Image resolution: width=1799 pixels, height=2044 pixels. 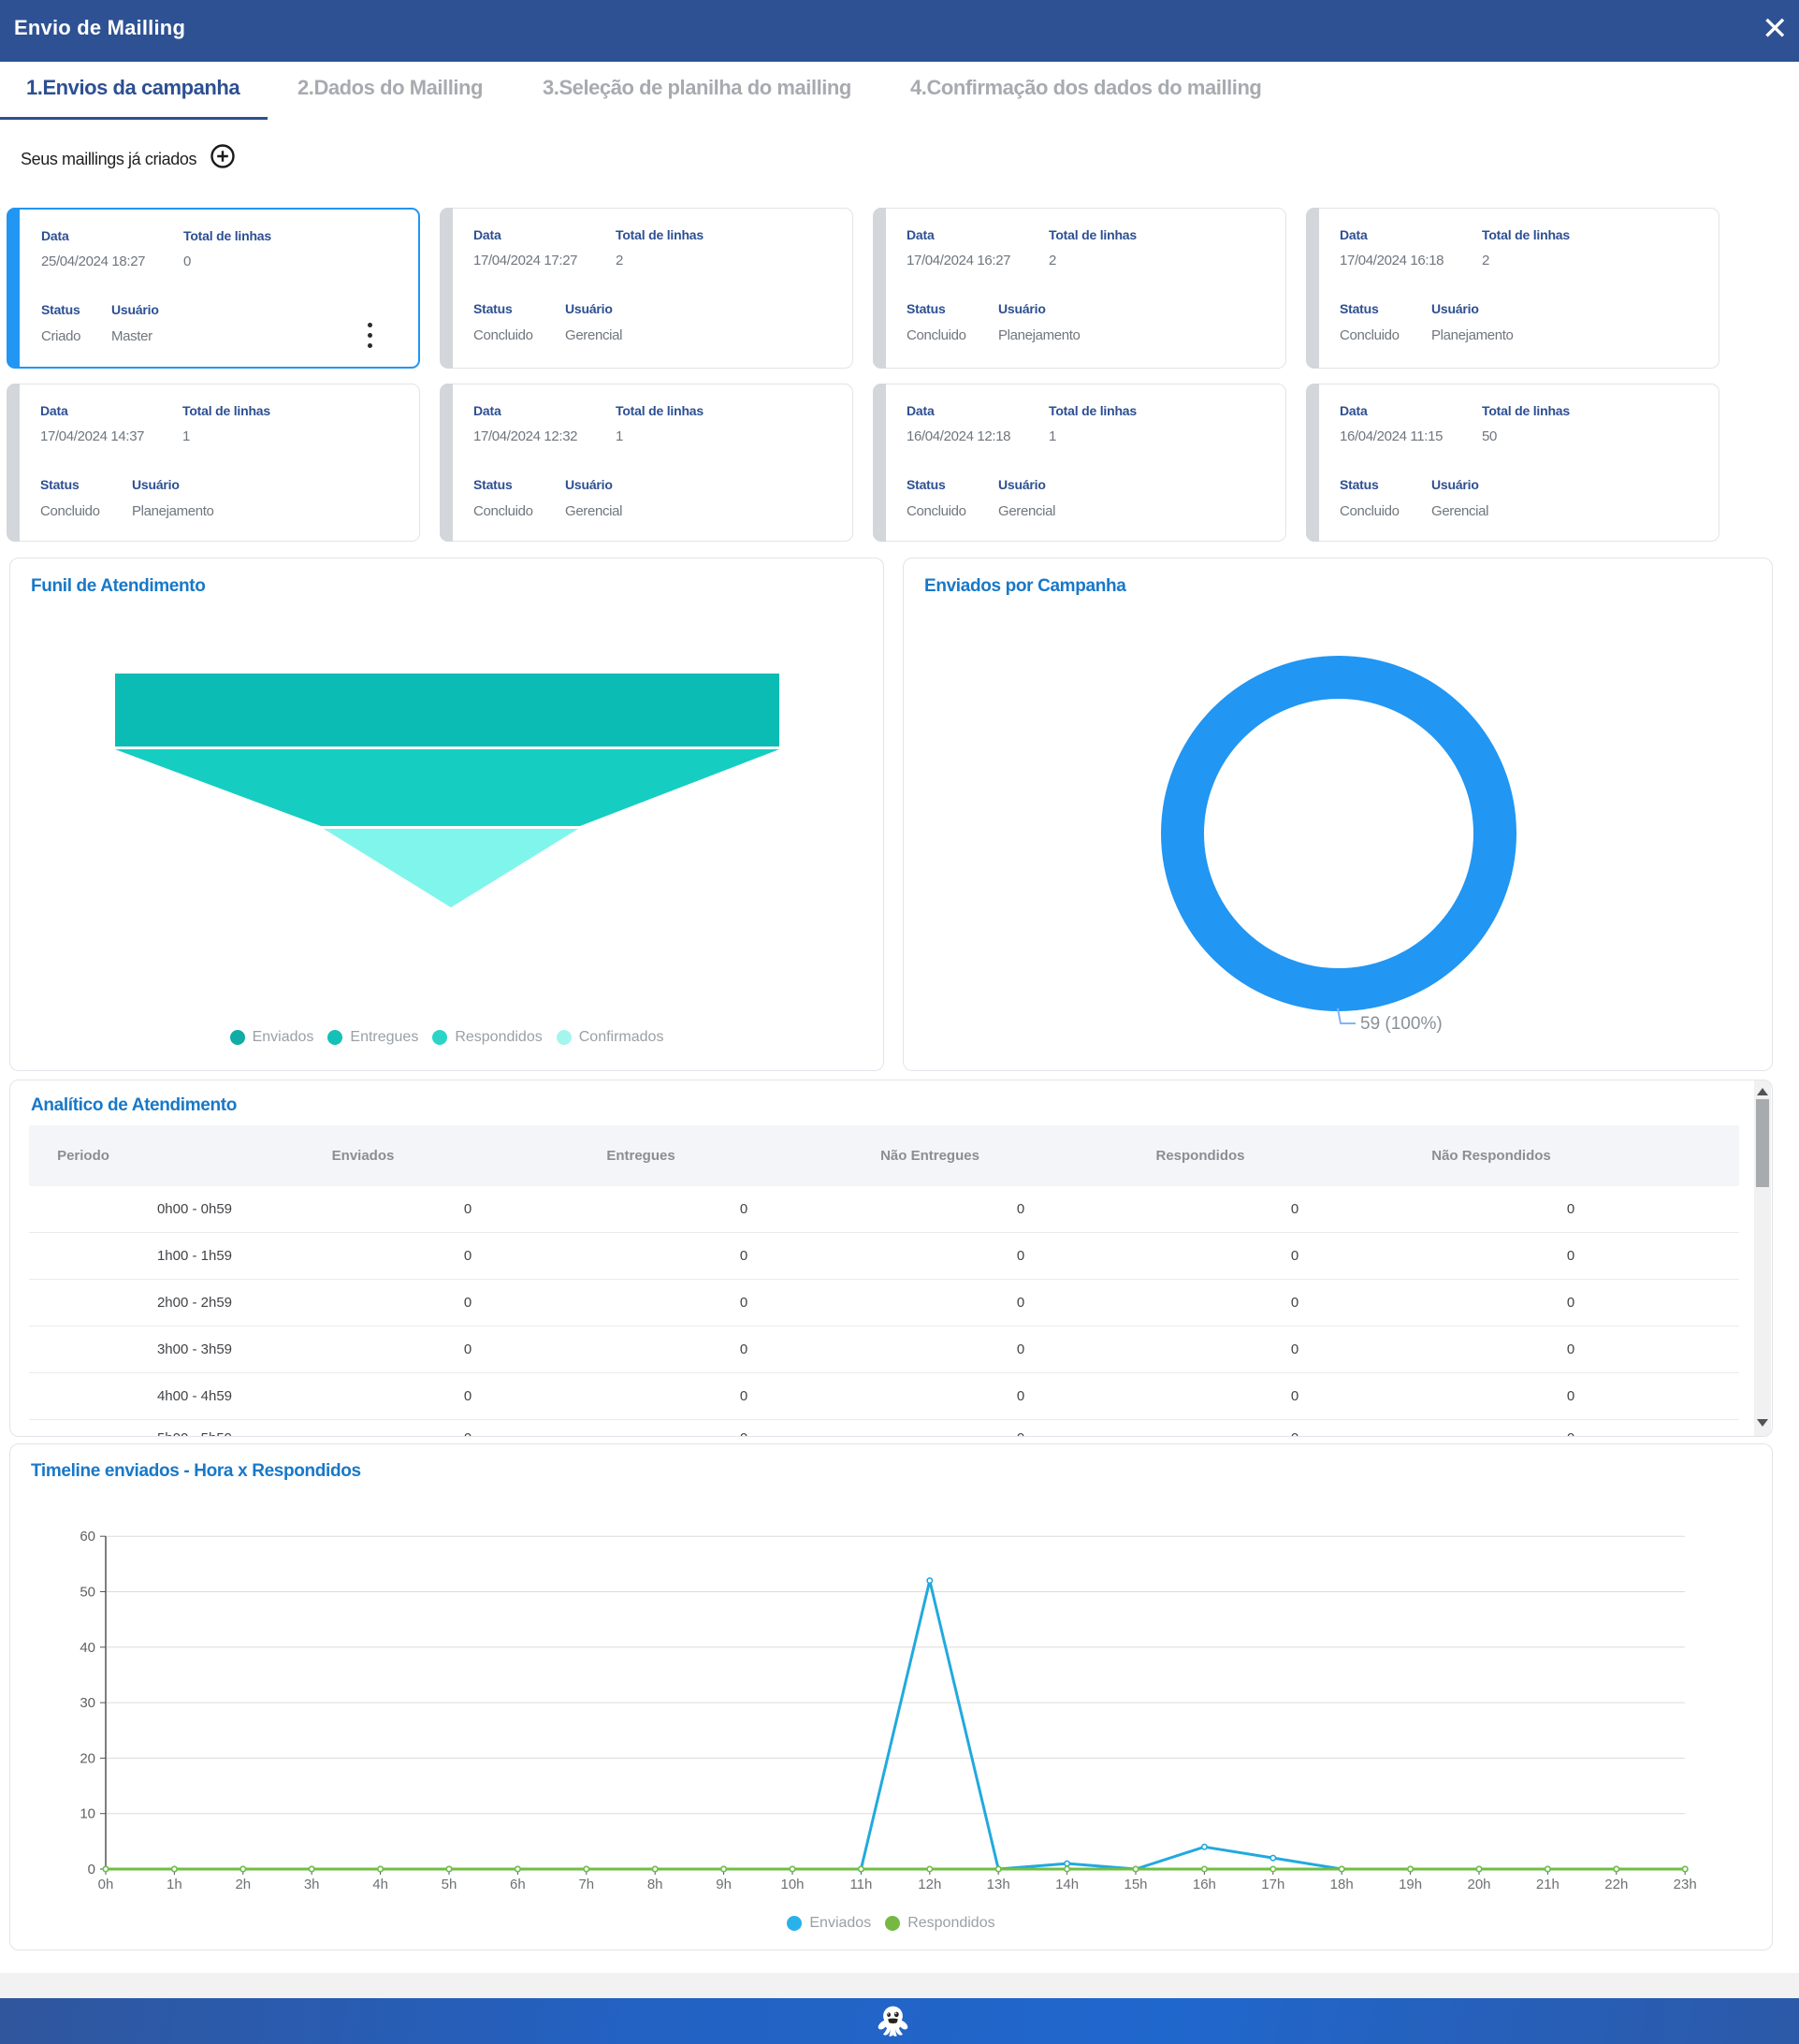 I want to click on svg-text: 8h, so click(x=655, y=1884).